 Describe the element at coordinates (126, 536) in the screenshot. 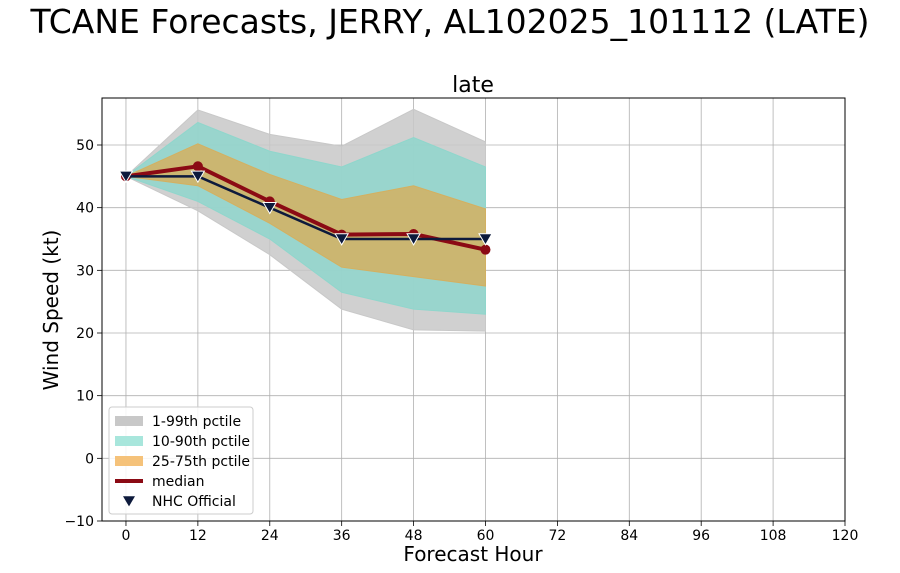

I see `x-tick-label: 0` at that location.